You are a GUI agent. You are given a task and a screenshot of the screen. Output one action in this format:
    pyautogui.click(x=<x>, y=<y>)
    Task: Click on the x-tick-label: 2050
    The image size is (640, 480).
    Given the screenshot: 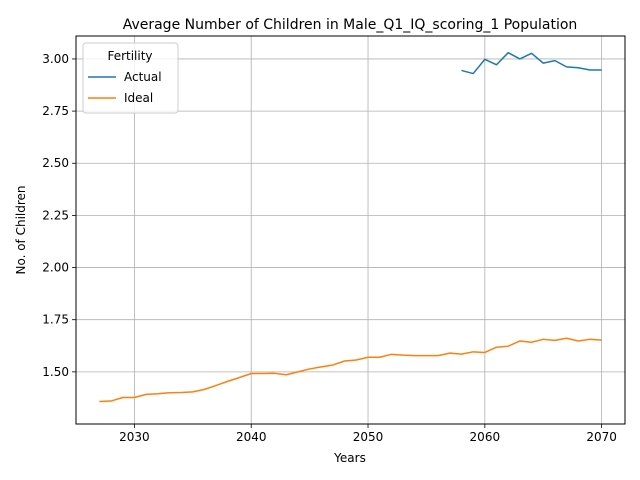 What is the action you would take?
    pyautogui.click(x=368, y=437)
    